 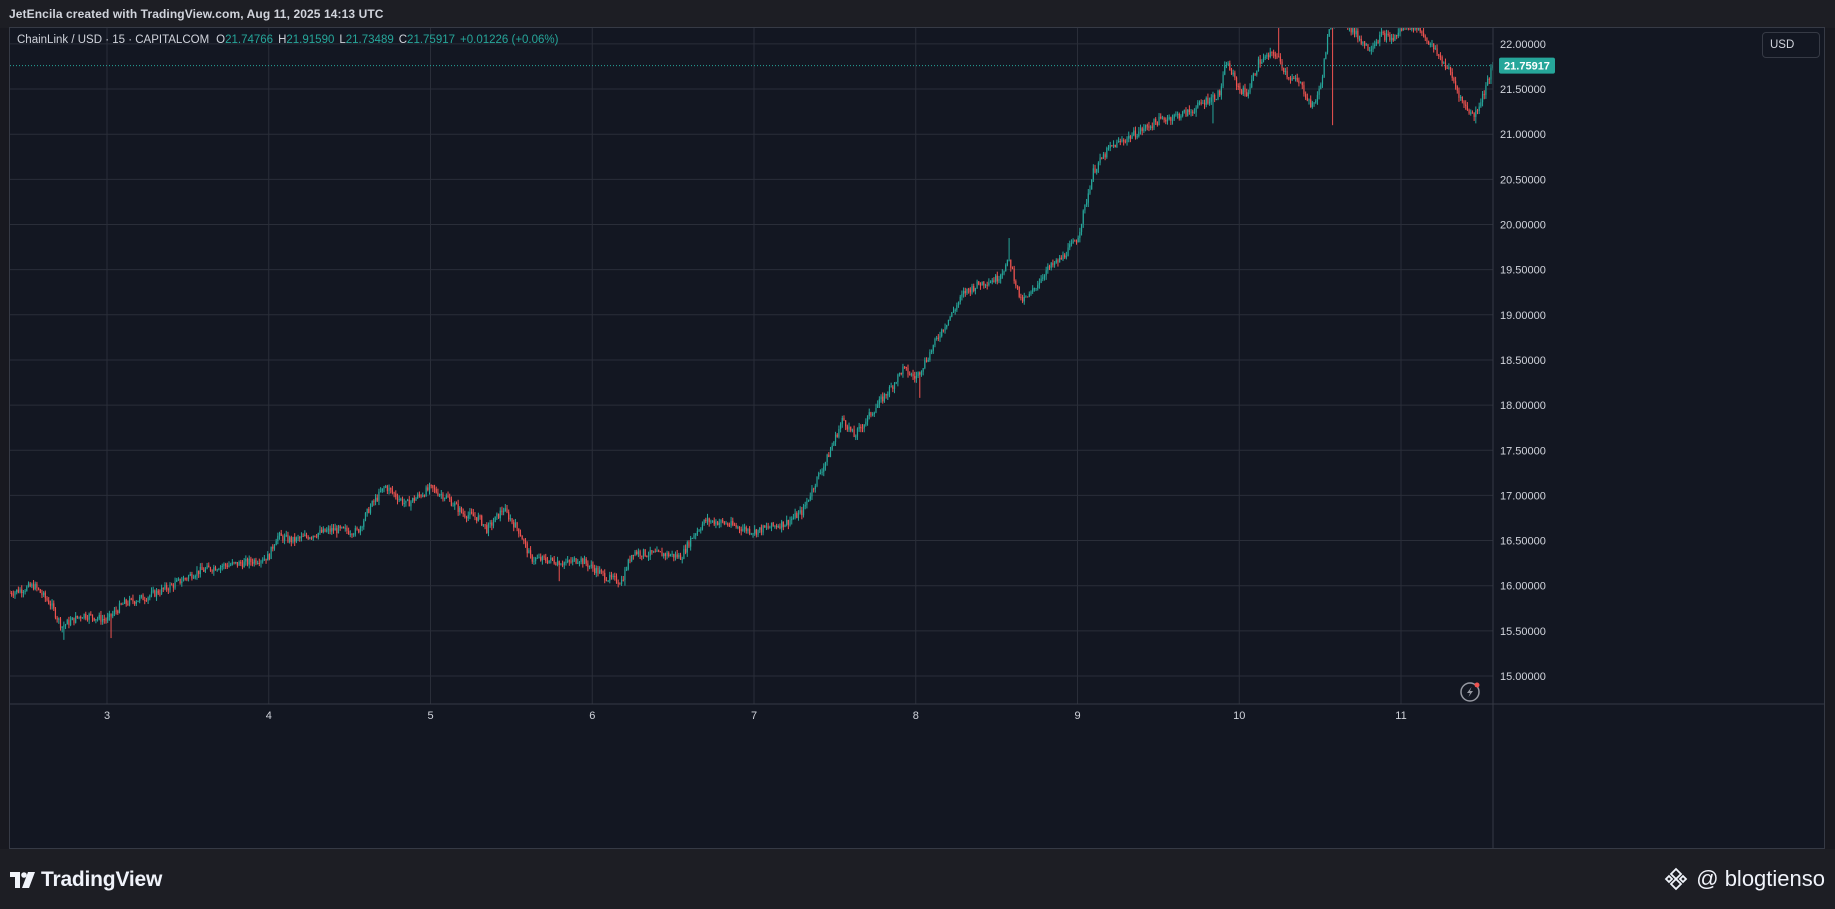 I want to click on time-tick-label: 7, so click(x=754, y=716).